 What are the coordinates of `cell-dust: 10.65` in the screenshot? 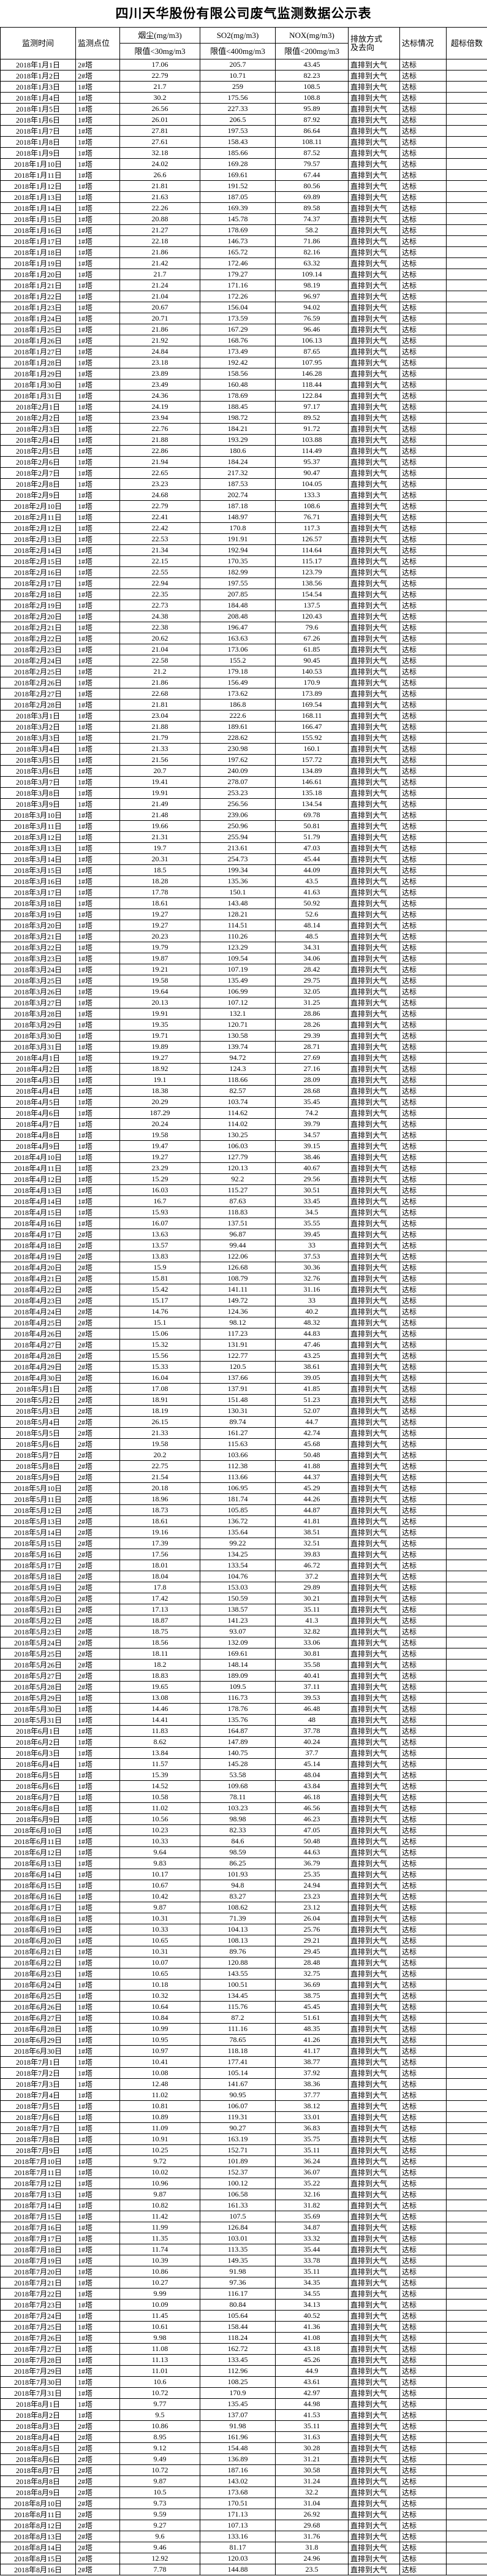 It's located at (159, 1974).